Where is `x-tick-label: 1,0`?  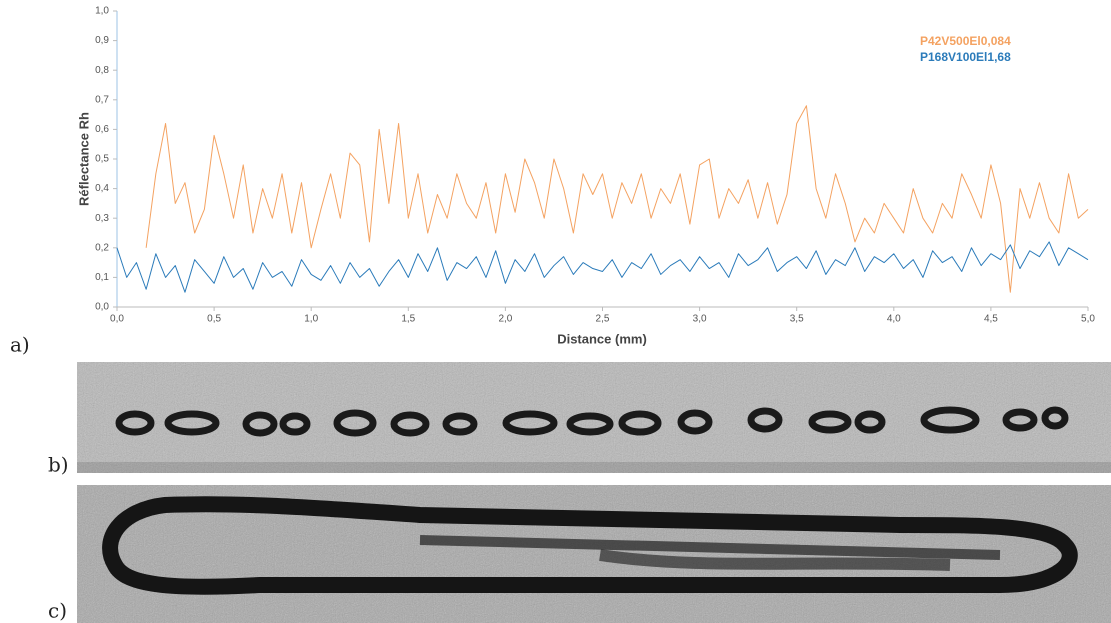 x-tick-label: 1,0 is located at coordinates (311, 319).